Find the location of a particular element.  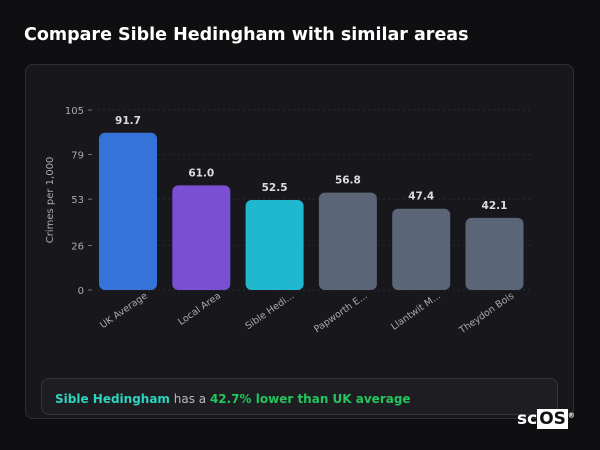

data-label: 61.0 is located at coordinates (201, 173).